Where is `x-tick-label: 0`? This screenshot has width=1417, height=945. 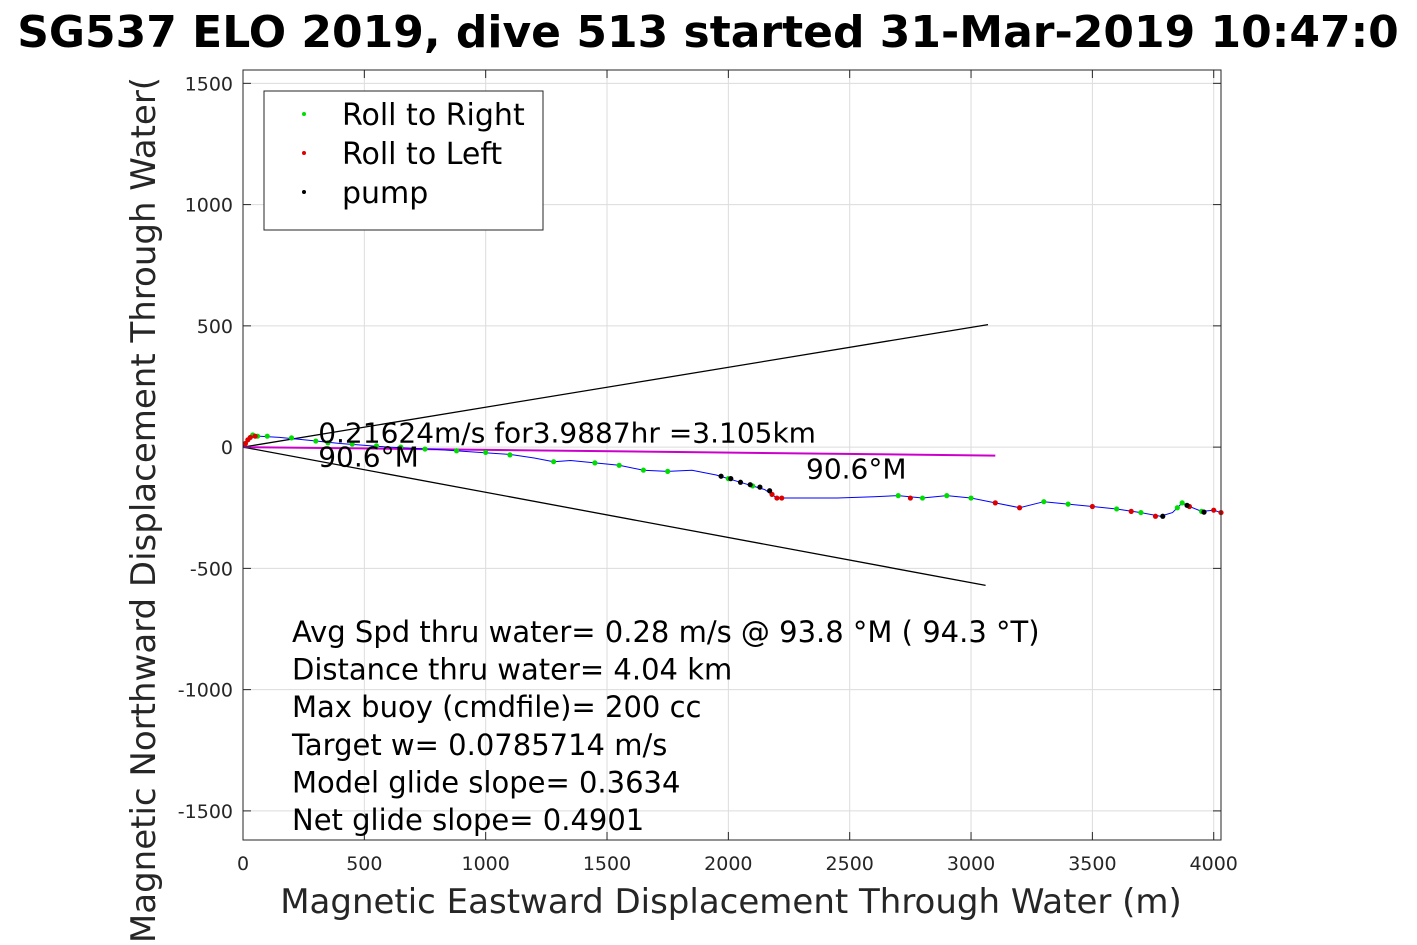 x-tick-label: 0 is located at coordinates (243, 864).